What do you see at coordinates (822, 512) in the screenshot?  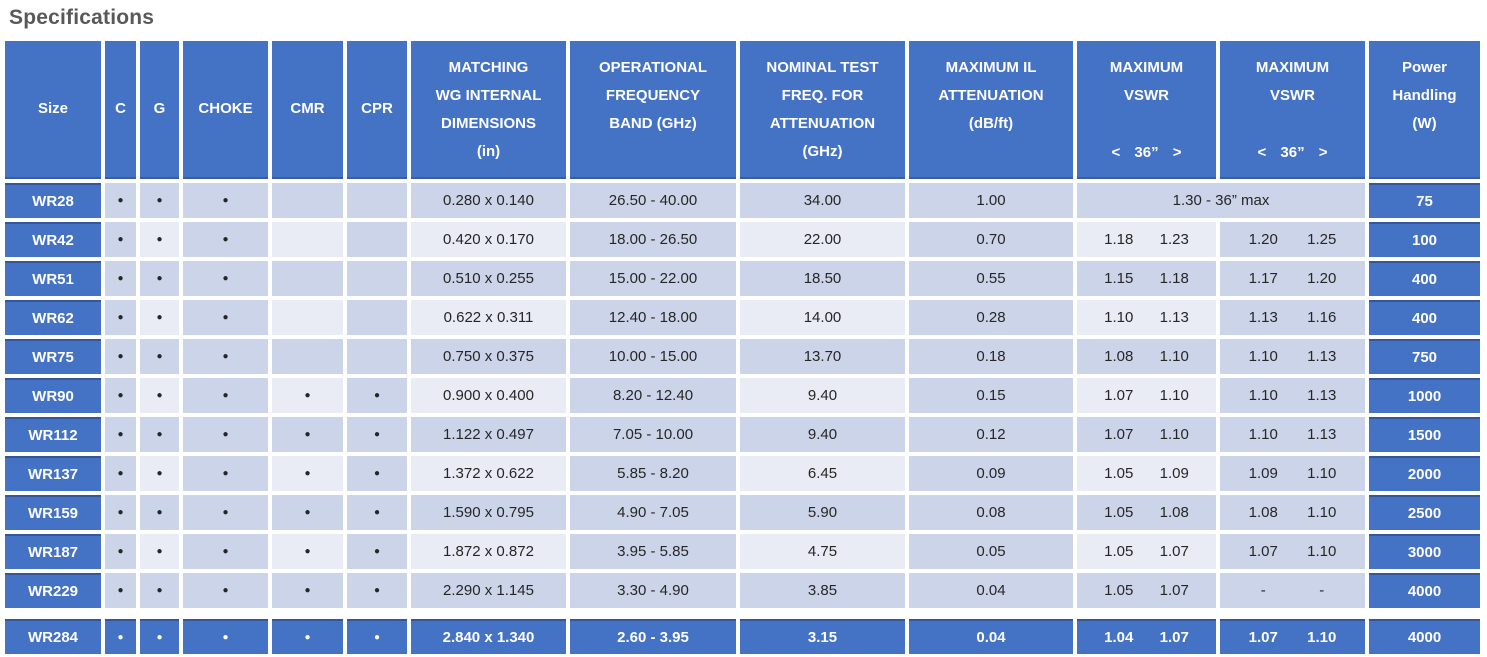 I see `value: 5.90` at bounding box center [822, 512].